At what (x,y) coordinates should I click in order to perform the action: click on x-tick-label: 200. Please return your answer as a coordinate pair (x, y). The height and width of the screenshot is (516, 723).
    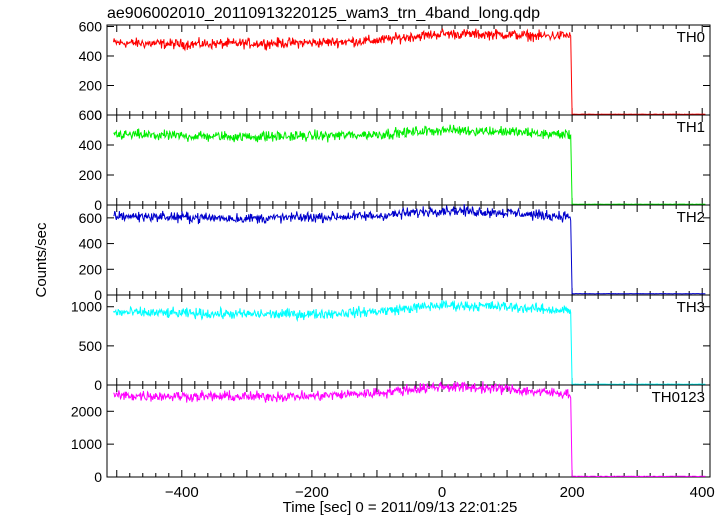
    Looking at the image, I should click on (572, 492).